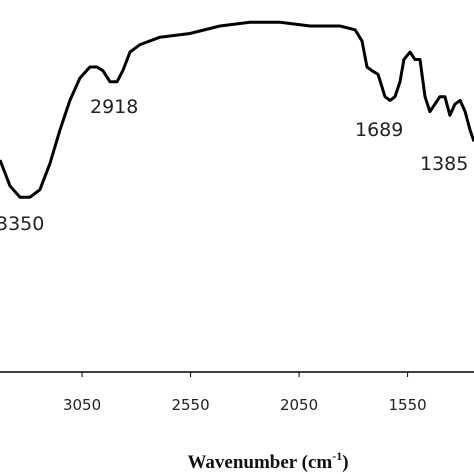  Describe the element at coordinates (114, 107) in the screenshot. I see `annotation: 2918` at that location.